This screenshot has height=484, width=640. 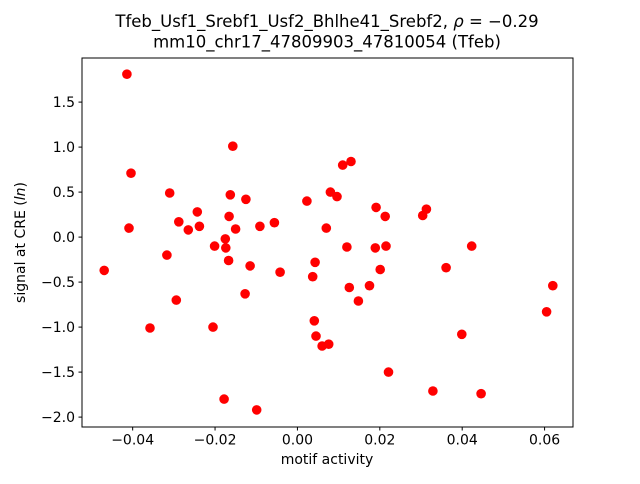 What do you see at coordinates (297, 441) in the screenshot?
I see `x-tick-label: 0.00` at bounding box center [297, 441].